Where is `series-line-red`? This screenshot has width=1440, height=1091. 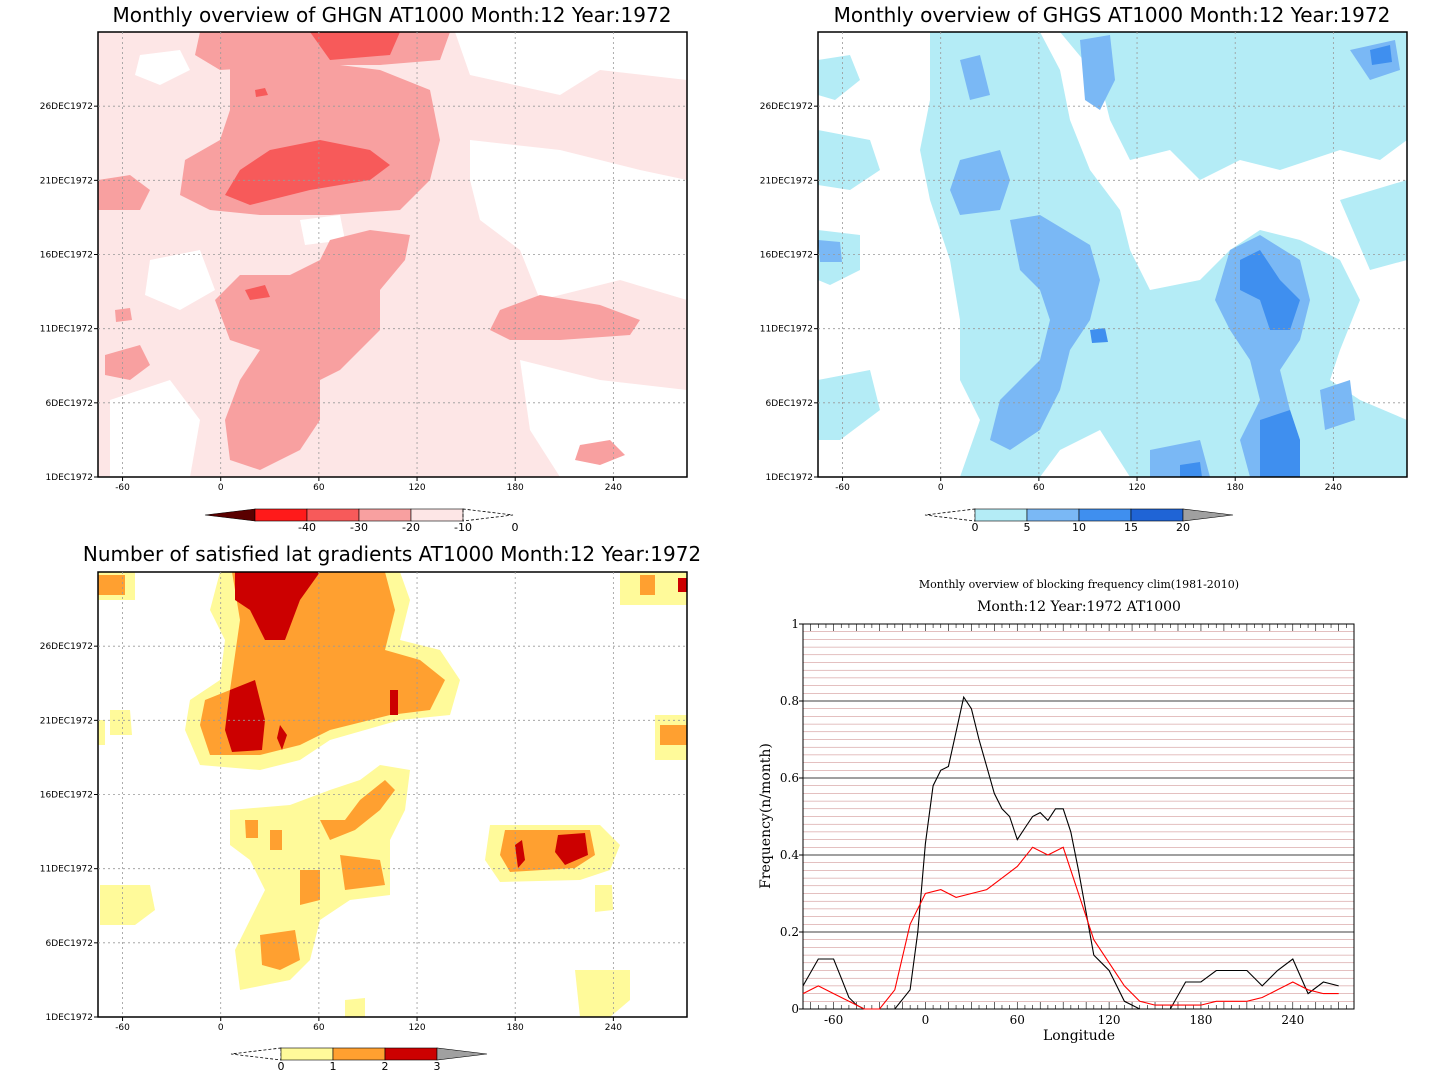
series-line-red is located at coordinates (1070, 928).